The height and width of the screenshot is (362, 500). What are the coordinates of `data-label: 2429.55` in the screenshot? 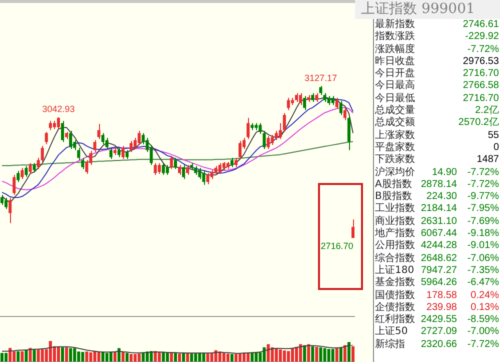 It's located at (438, 320).